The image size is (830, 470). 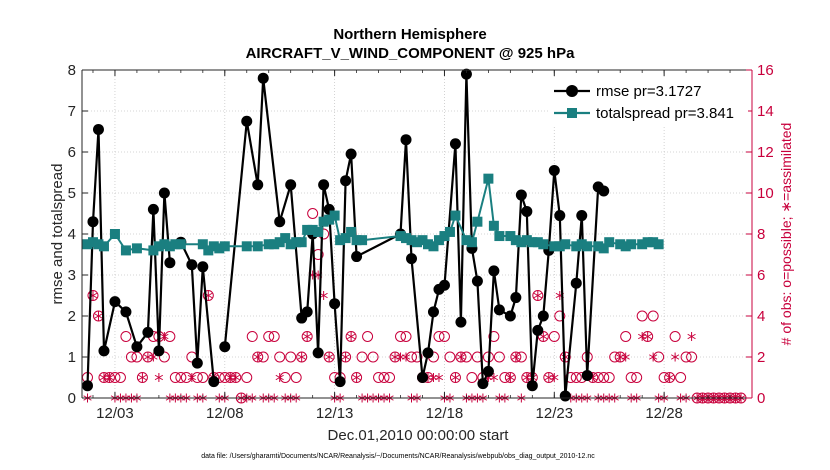 I want to click on y-left-tick-label: 2, so click(x=72, y=316).